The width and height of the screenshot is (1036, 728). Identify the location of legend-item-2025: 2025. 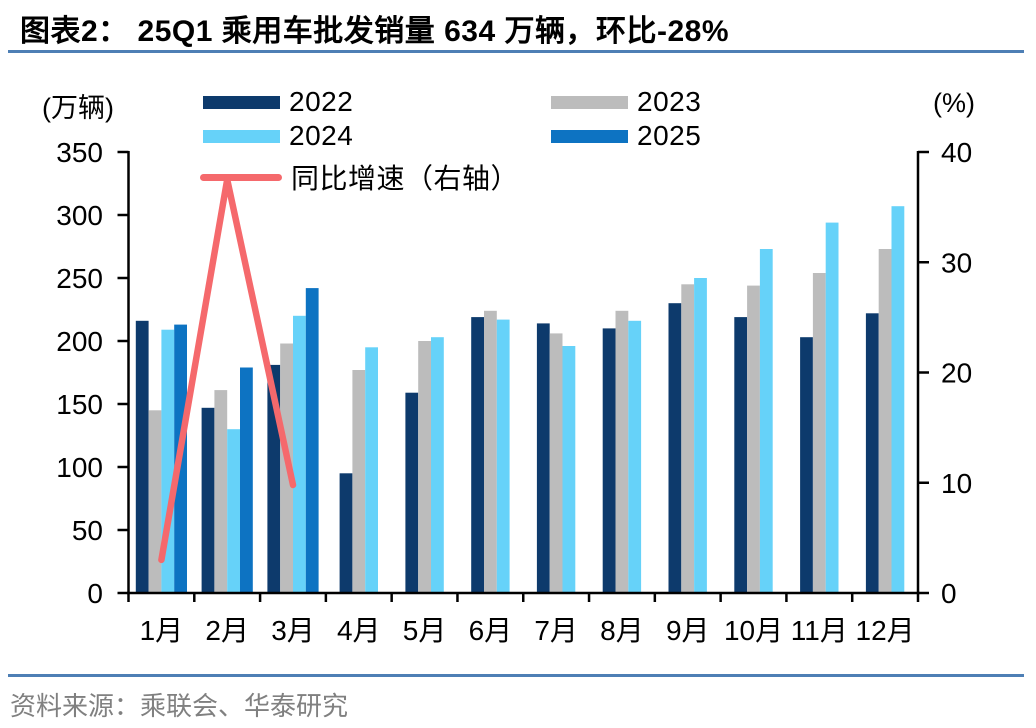
(626, 136).